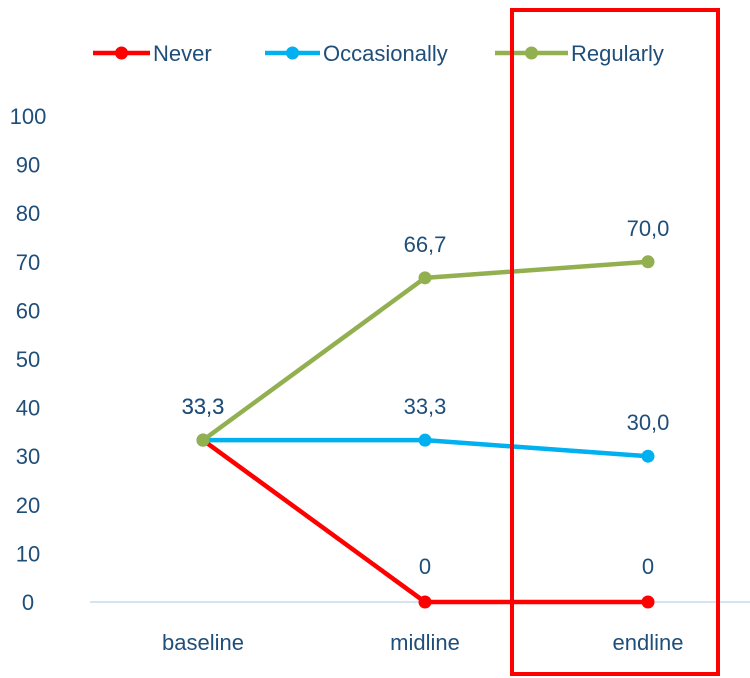  I want to click on y-tick-label: 80, so click(28, 213).